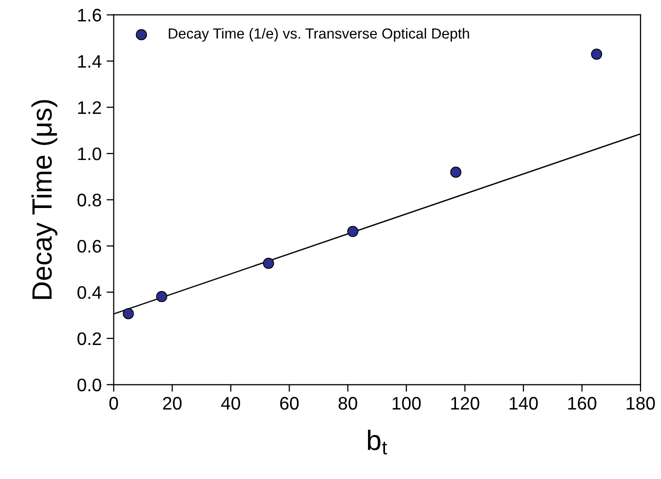 The image size is (661, 479). Describe the element at coordinates (89, 246) in the screenshot. I see `y-tick-label: 0.6` at that location.